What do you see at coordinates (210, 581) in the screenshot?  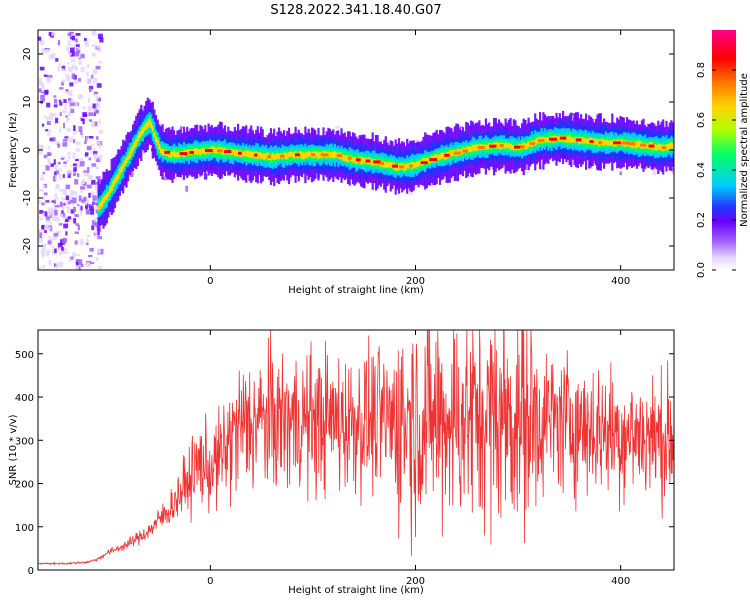 I see `snr-x-tick-label: 0` at bounding box center [210, 581].